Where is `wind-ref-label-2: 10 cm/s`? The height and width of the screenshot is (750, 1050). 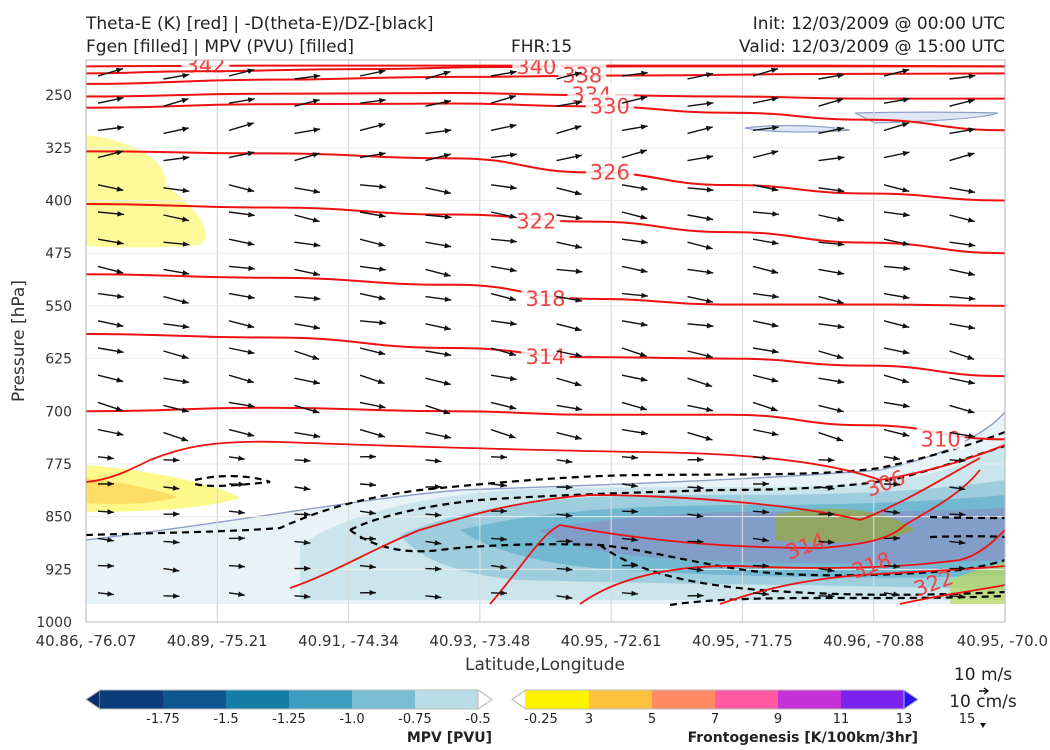 wind-ref-label-2: 10 cm/s is located at coordinates (983, 702).